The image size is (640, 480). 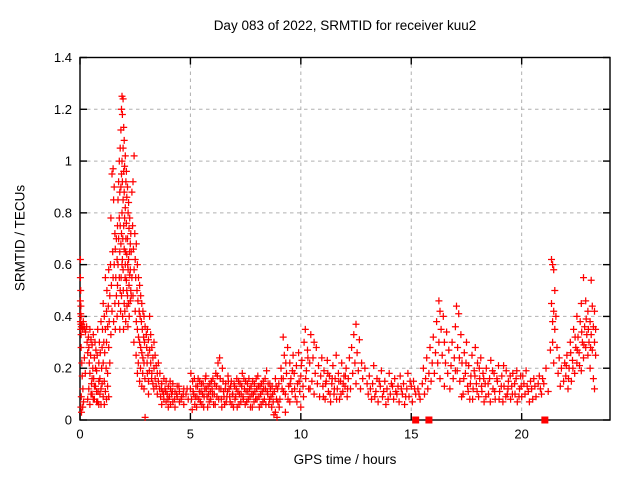 I want to click on x-tick-label: 15, so click(x=411, y=434).